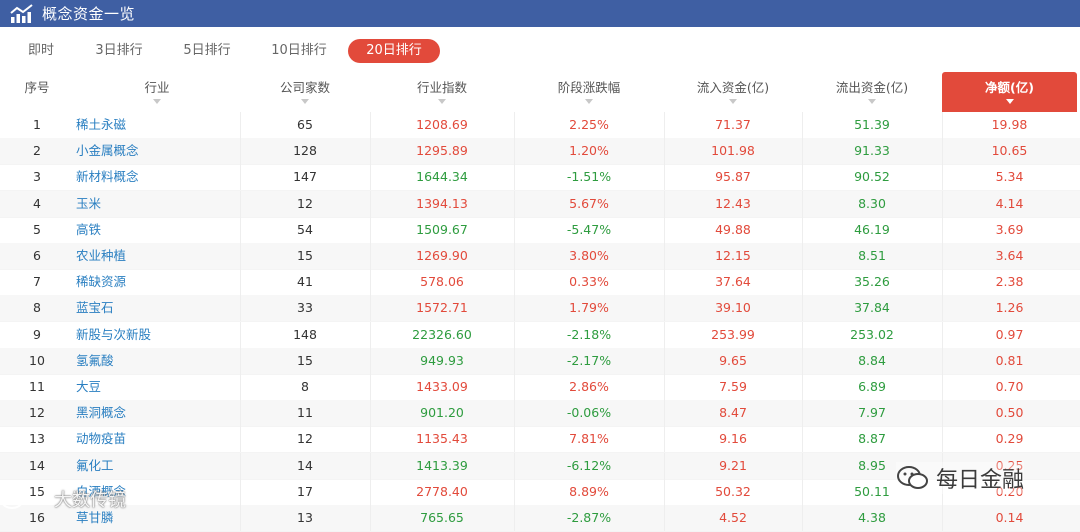 This screenshot has height=532, width=1080. Describe the element at coordinates (872, 229) in the screenshot. I see `row-outflow: 46.19` at that location.